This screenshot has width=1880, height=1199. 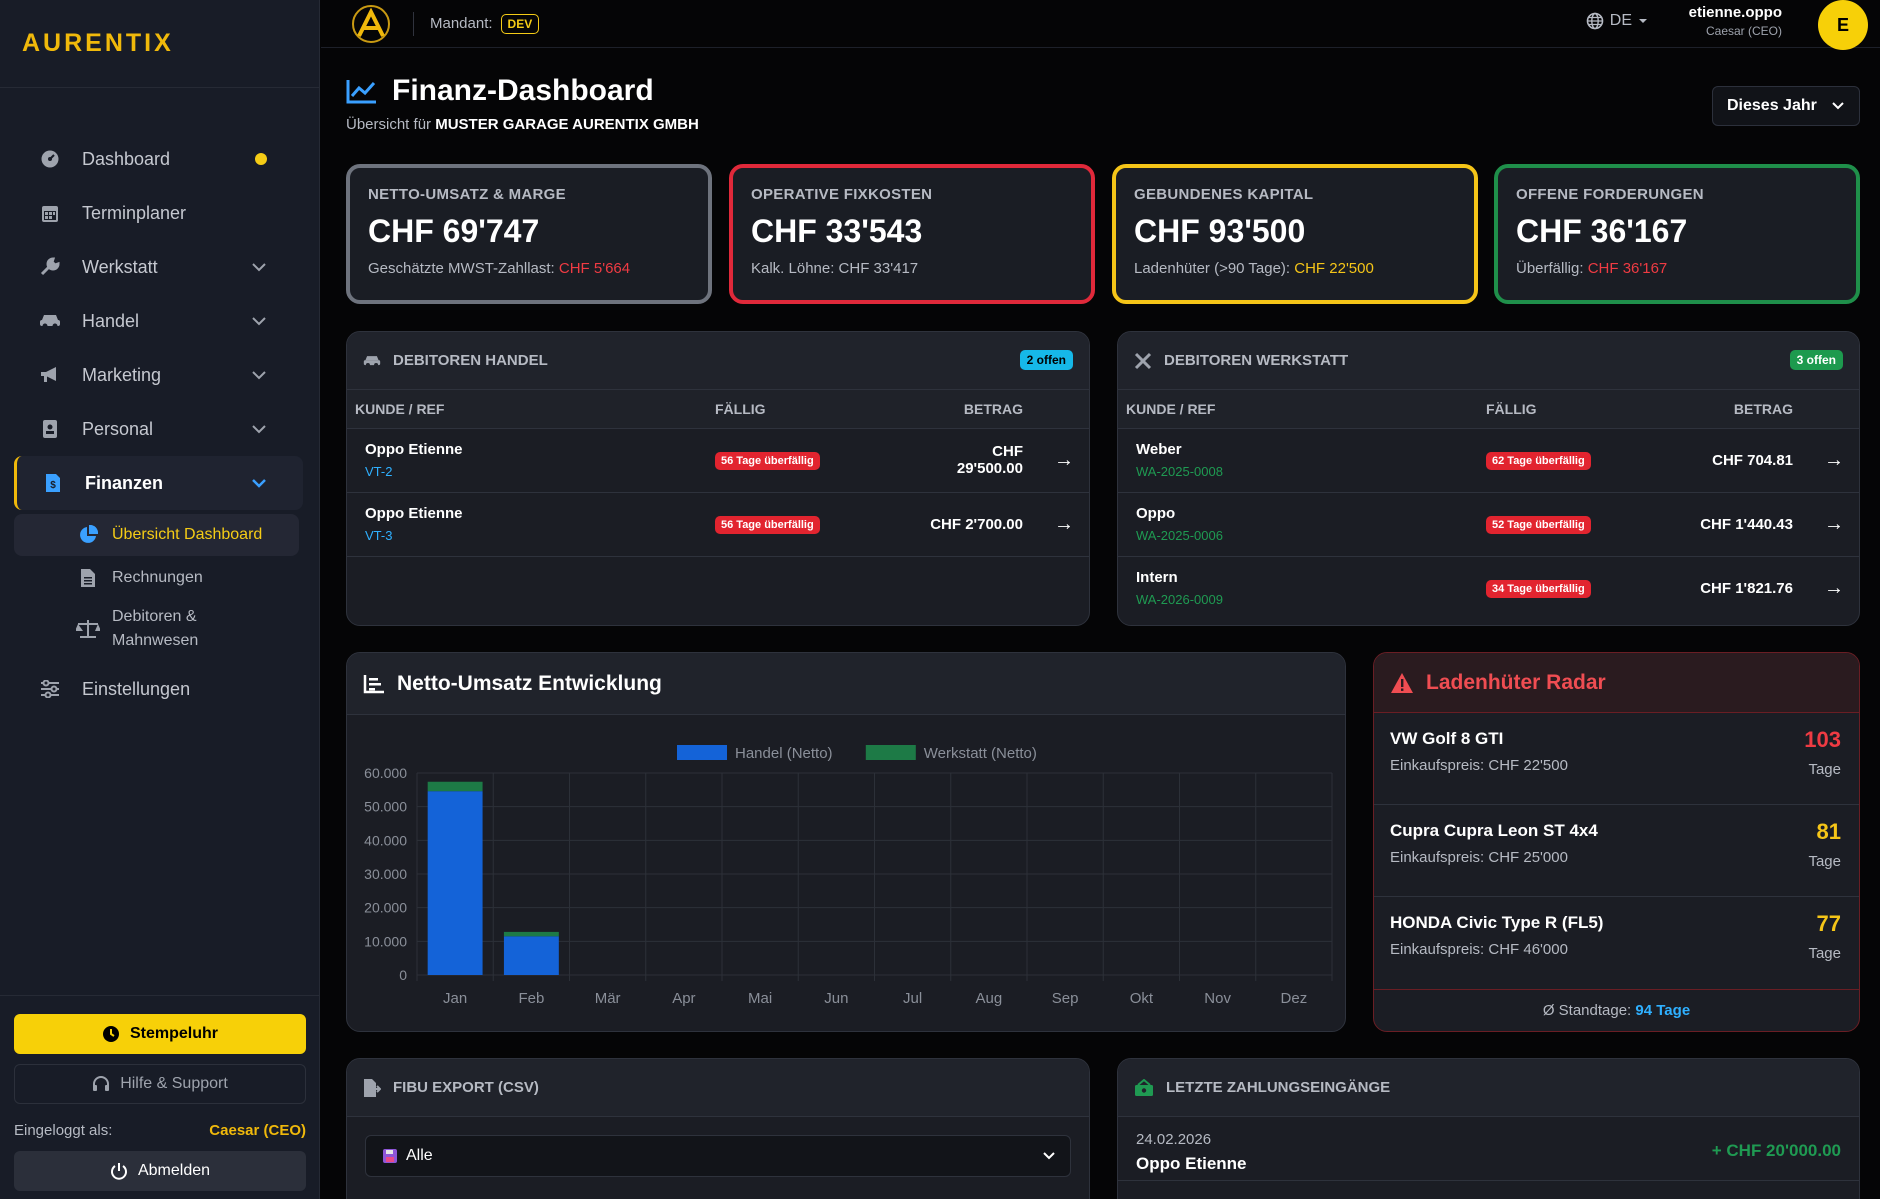 What do you see at coordinates (379, 471) in the screenshot?
I see `customer-ref: VT-2` at bounding box center [379, 471].